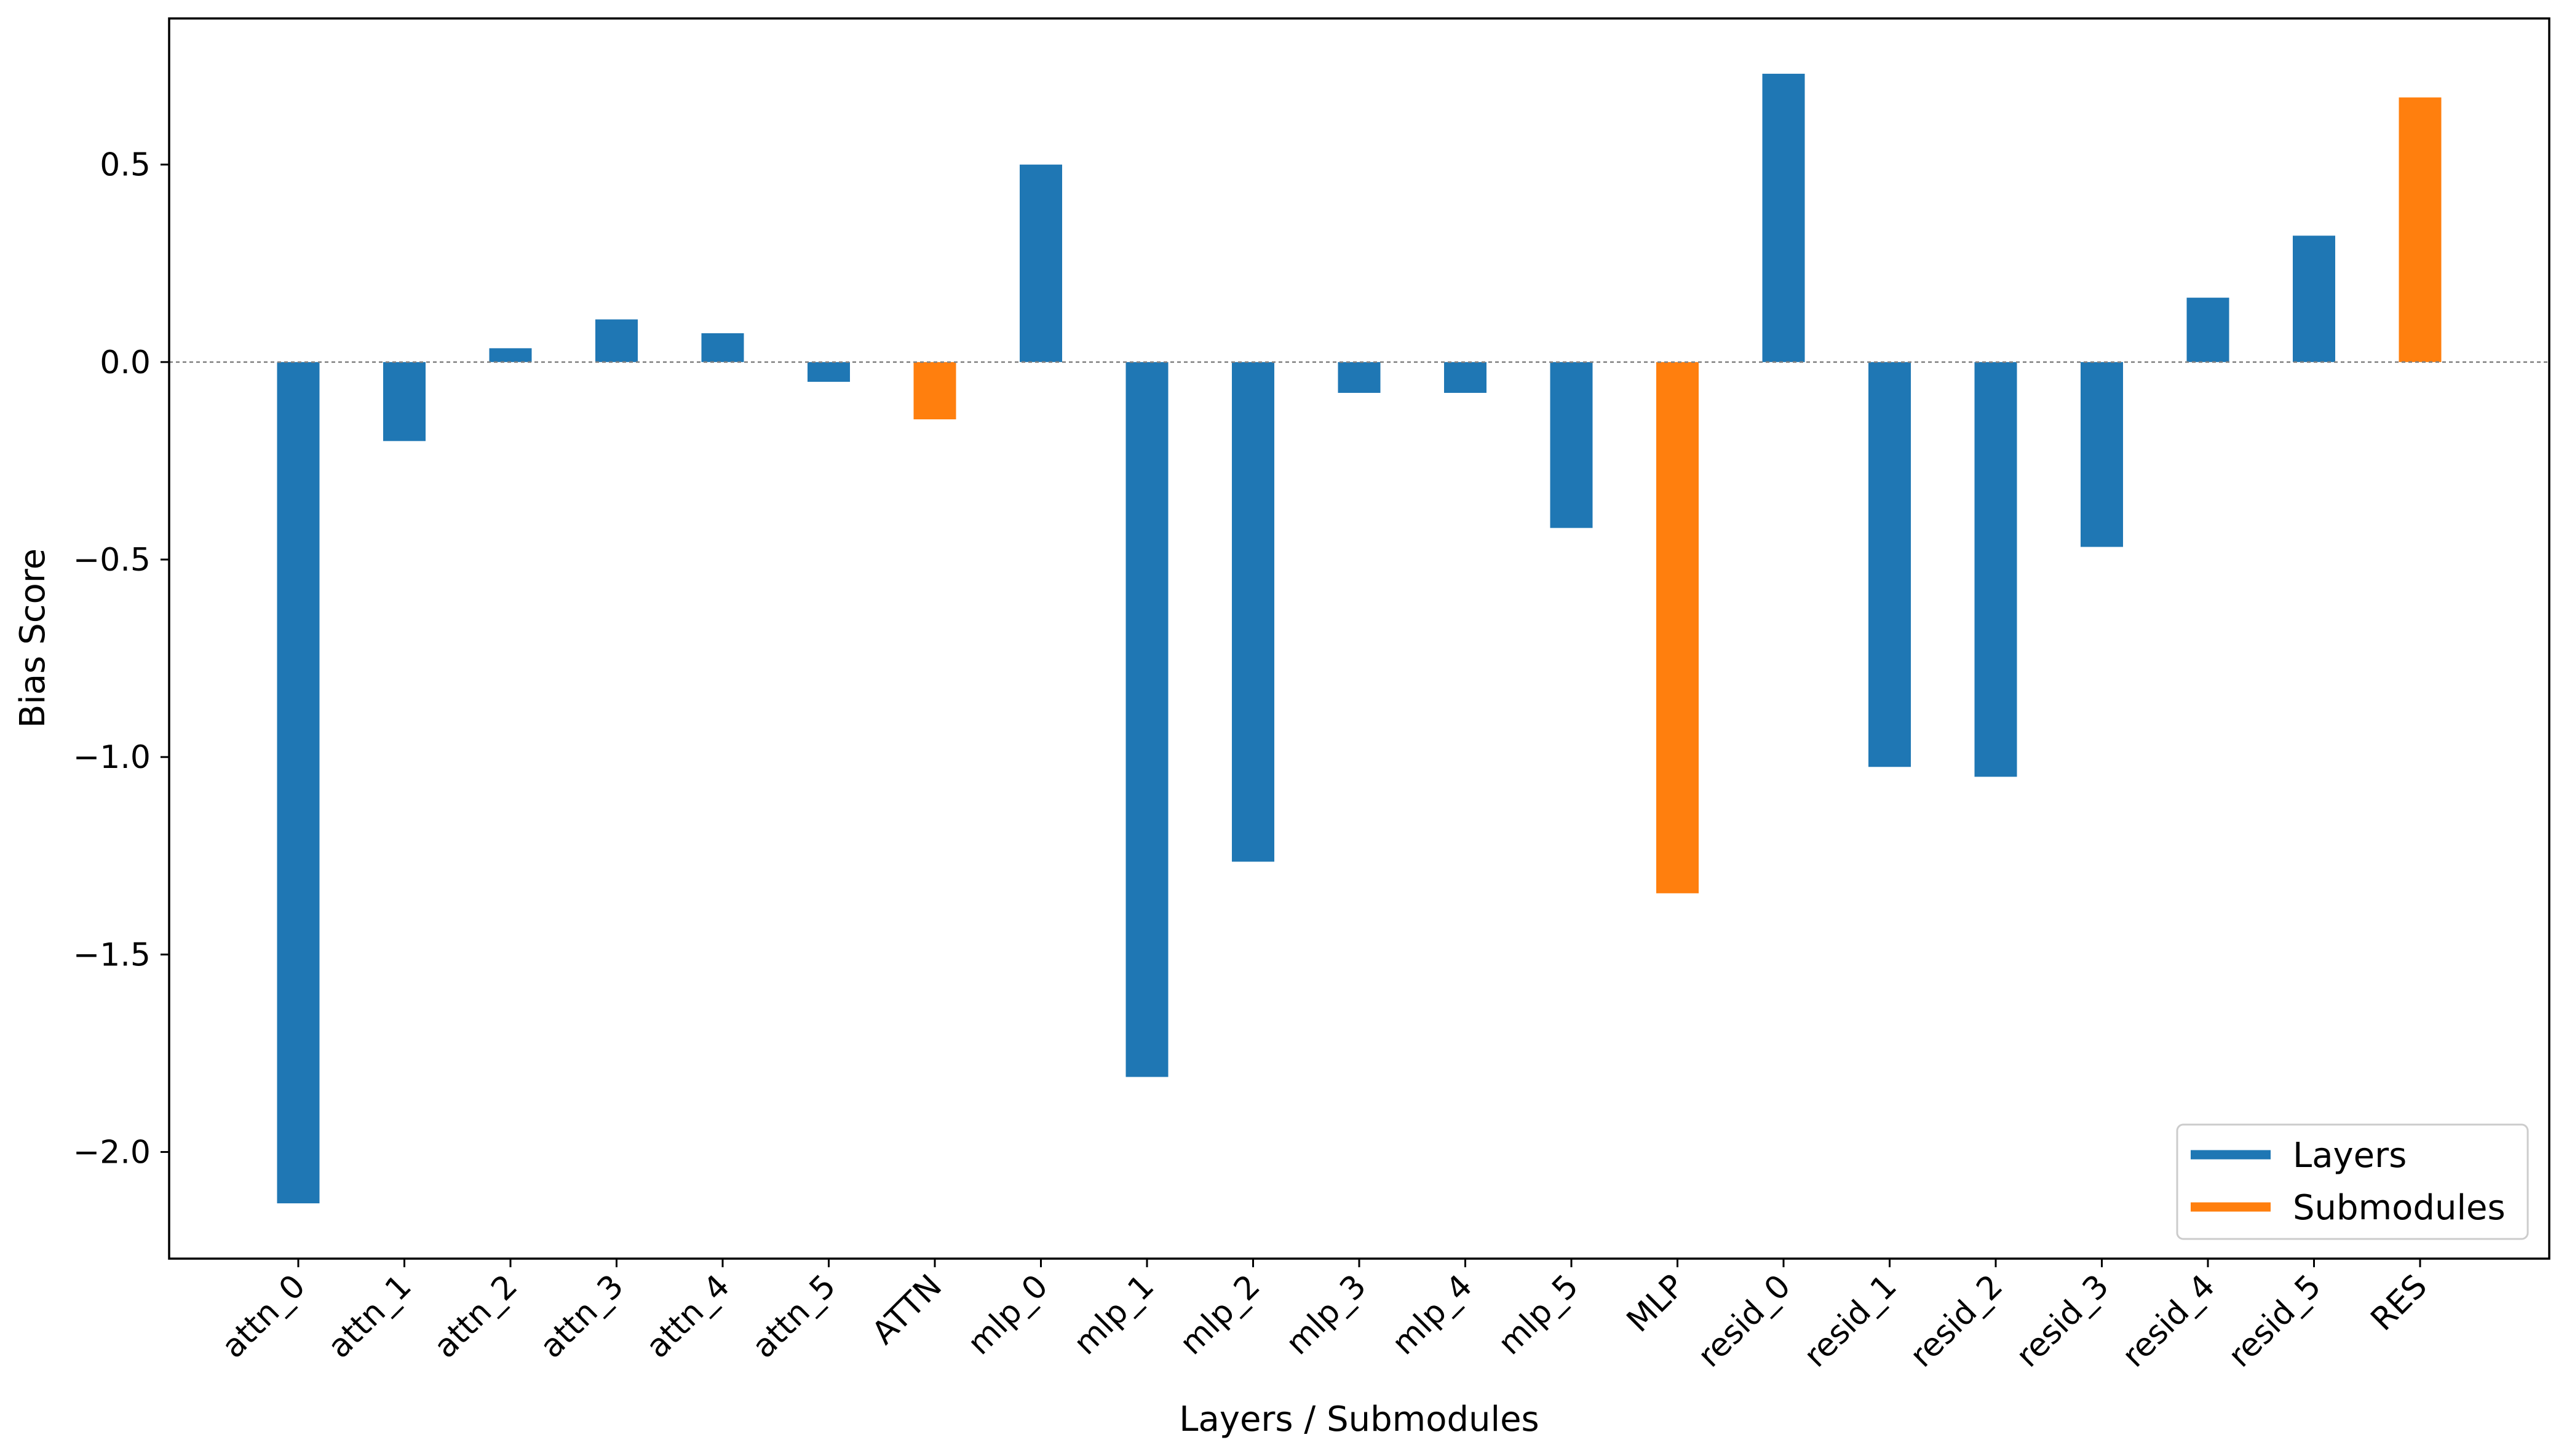 The image size is (2564, 1456). What do you see at coordinates (2168, 1321) in the screenshot?
I see `x-tick-label-resid_4: resid_4` at bounding box center [2168, 1321].